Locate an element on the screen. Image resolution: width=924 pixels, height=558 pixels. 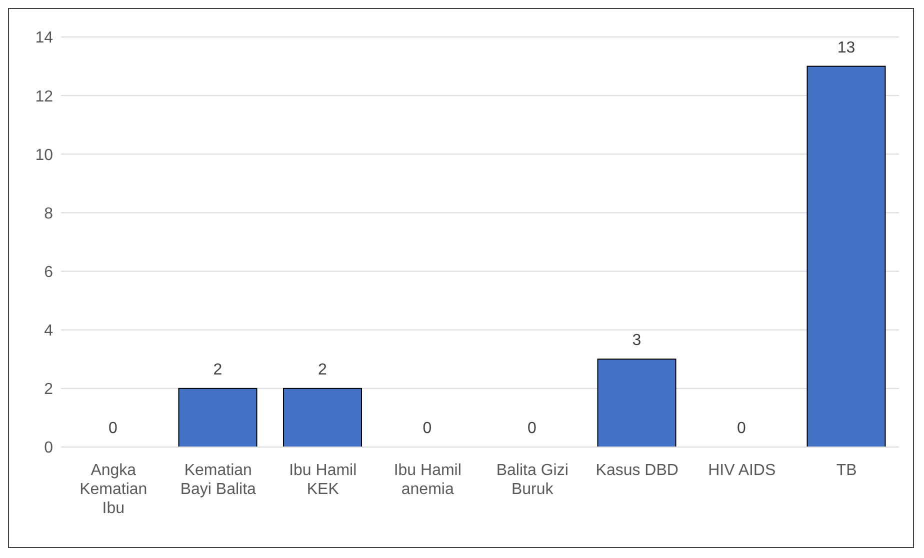
y-tick-label: 12 is located at coordinates (44, 97).